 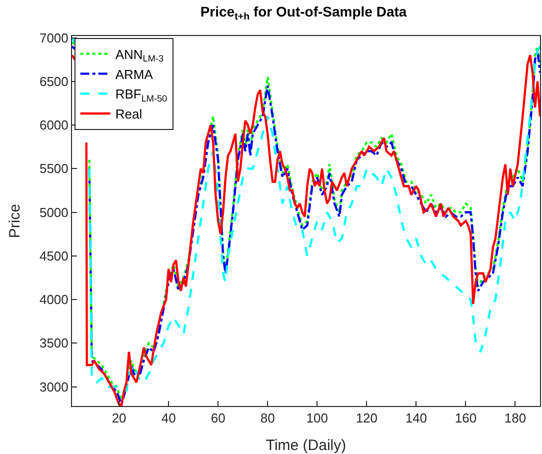 I want to click on x-tick-label: 120, so click(x=367, y=418).